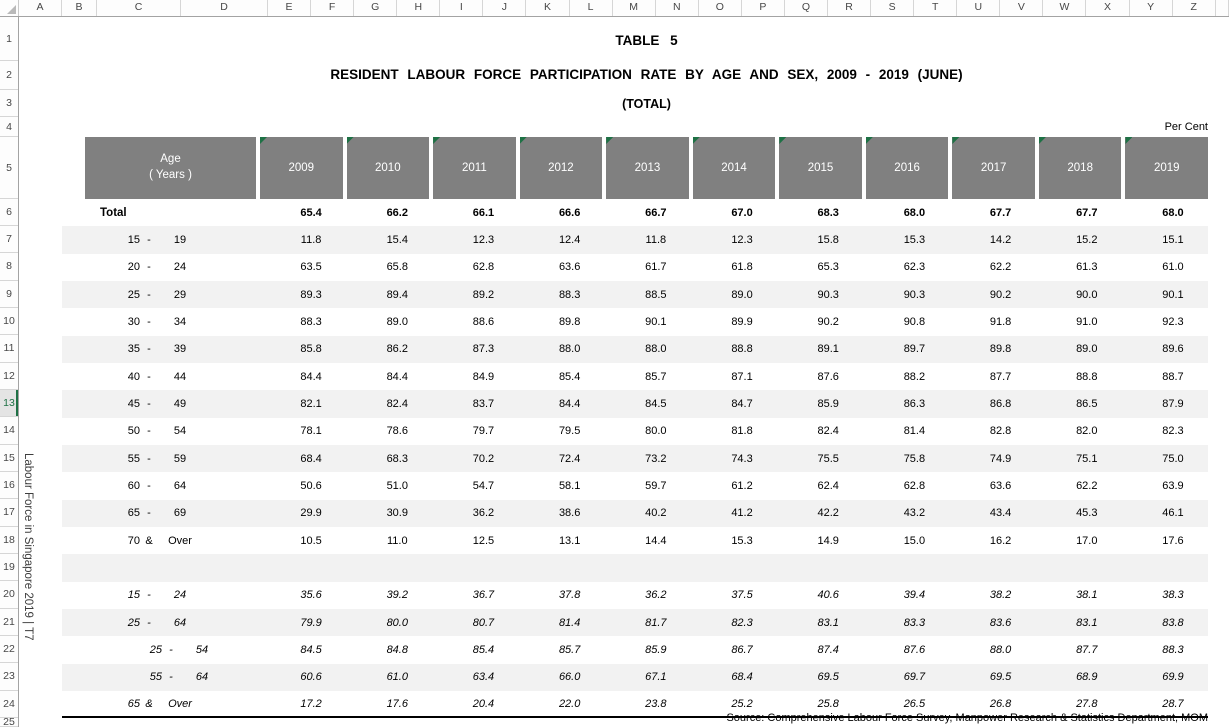 The width and height of the screenshot is (1229, 727). I want to click on cell-value: 85.4, so click(483, 649).